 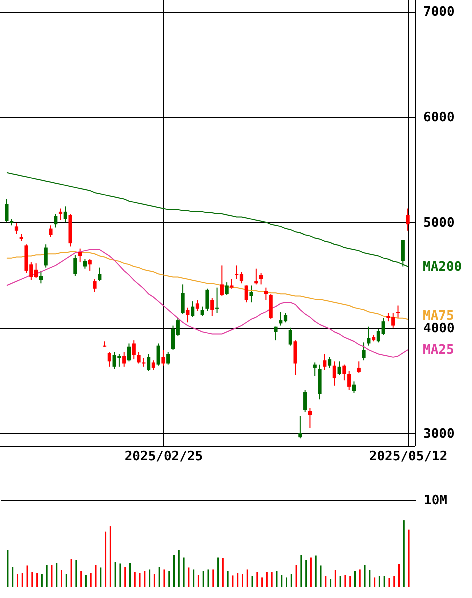 I want to click on series-label: MA200, so click(x=442, y=267).